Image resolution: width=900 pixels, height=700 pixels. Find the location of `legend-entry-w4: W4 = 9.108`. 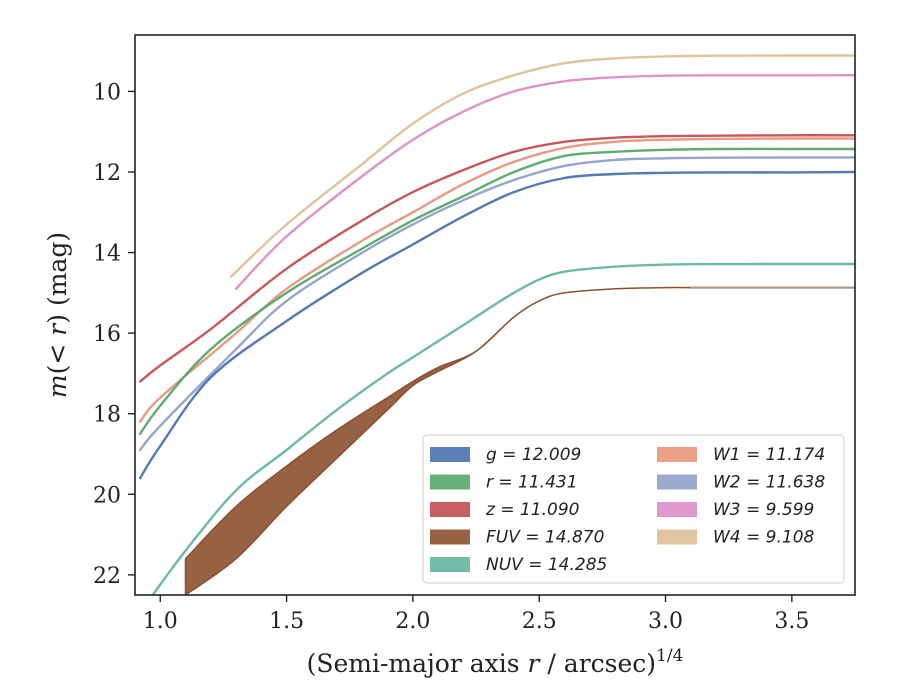

legend-entry-w4: W4 = 9.108 is located at coordinates (736, 538).